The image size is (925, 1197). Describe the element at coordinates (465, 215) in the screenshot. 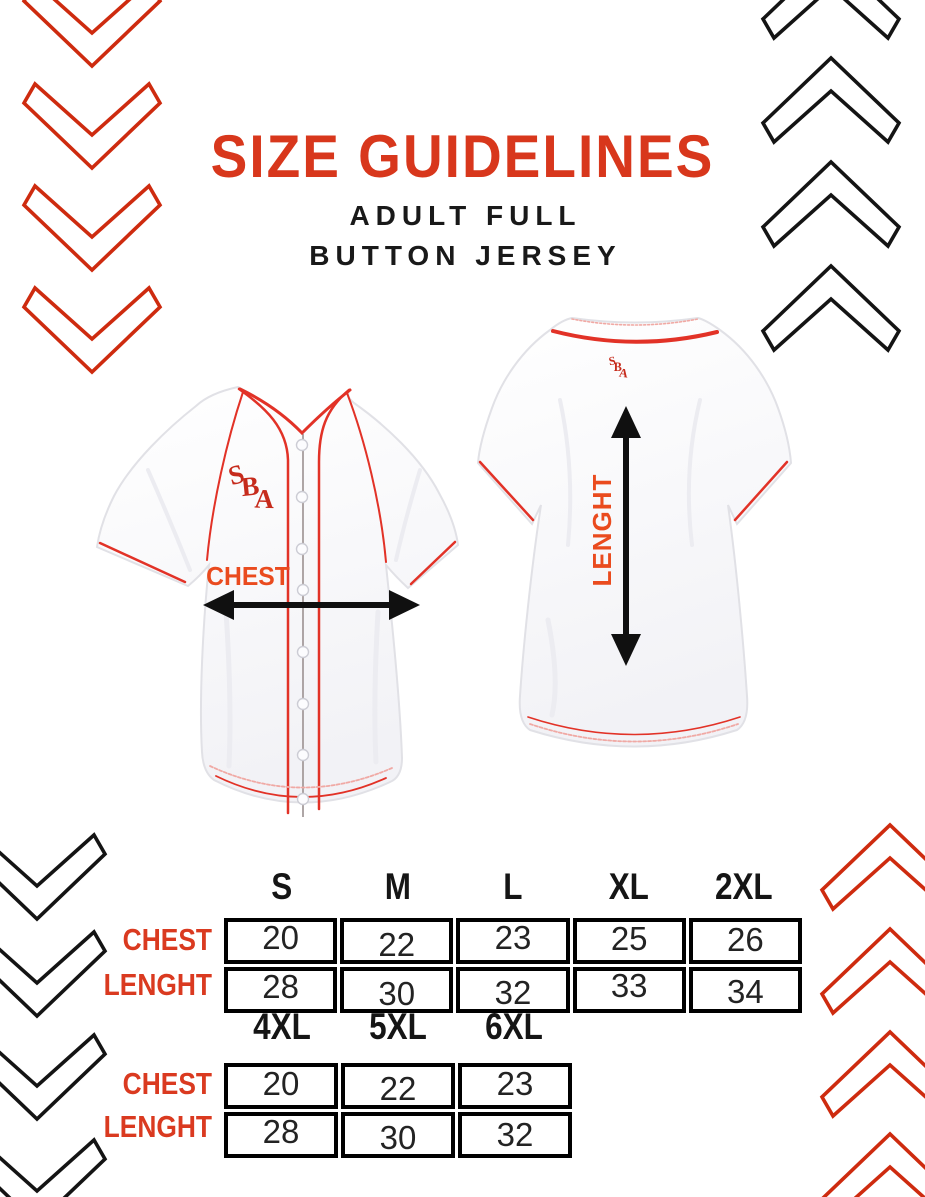

I see `subtitle-line-1: ADULT FULL` at that location.